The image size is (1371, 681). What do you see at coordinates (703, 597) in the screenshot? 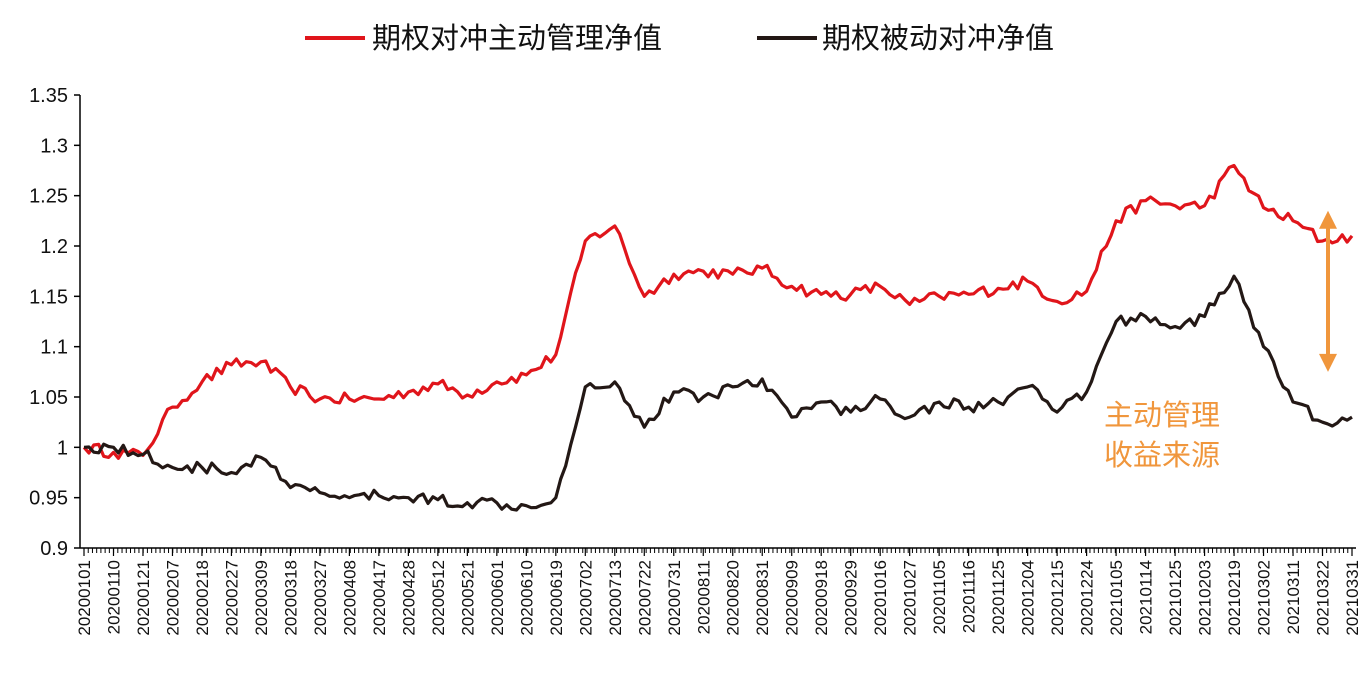
I see `x-tick-label: 20200811` at bounding box center [703, 597].